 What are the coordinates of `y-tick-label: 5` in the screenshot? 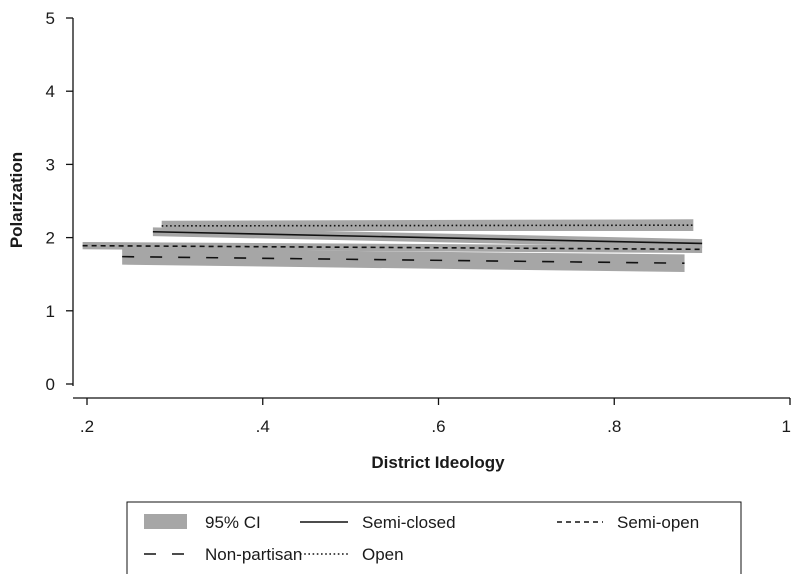 It's located at (50, 18).